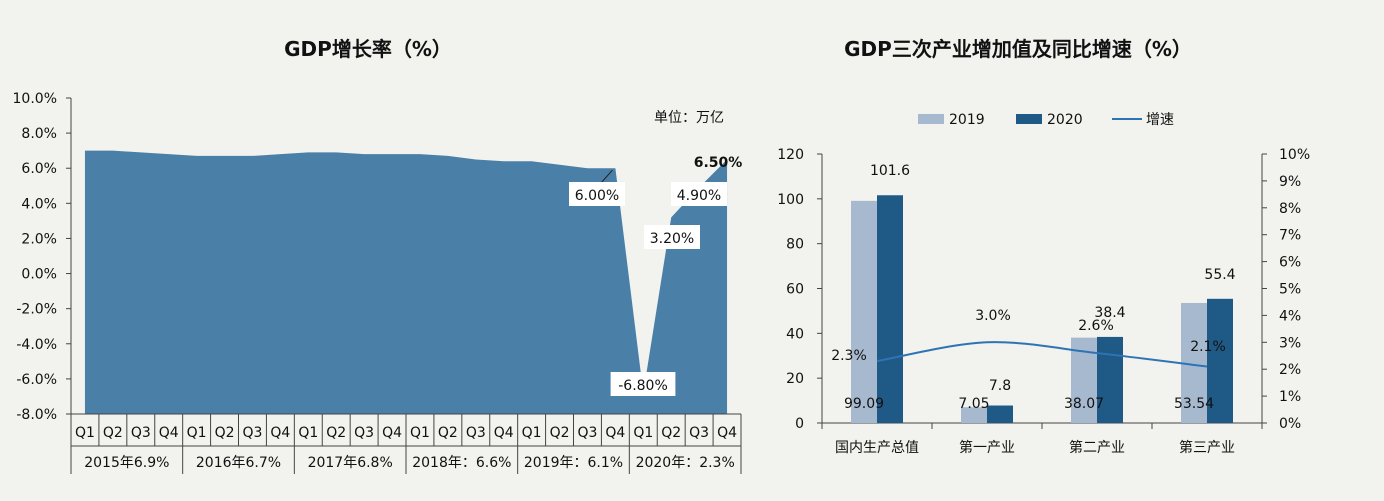 This screenshot has height=501, width=1384. What do you see at coordinates (36, 380) in the screenshot?
I see `left-y-tick-label: -6.0%` at bounding box center [36, 380].